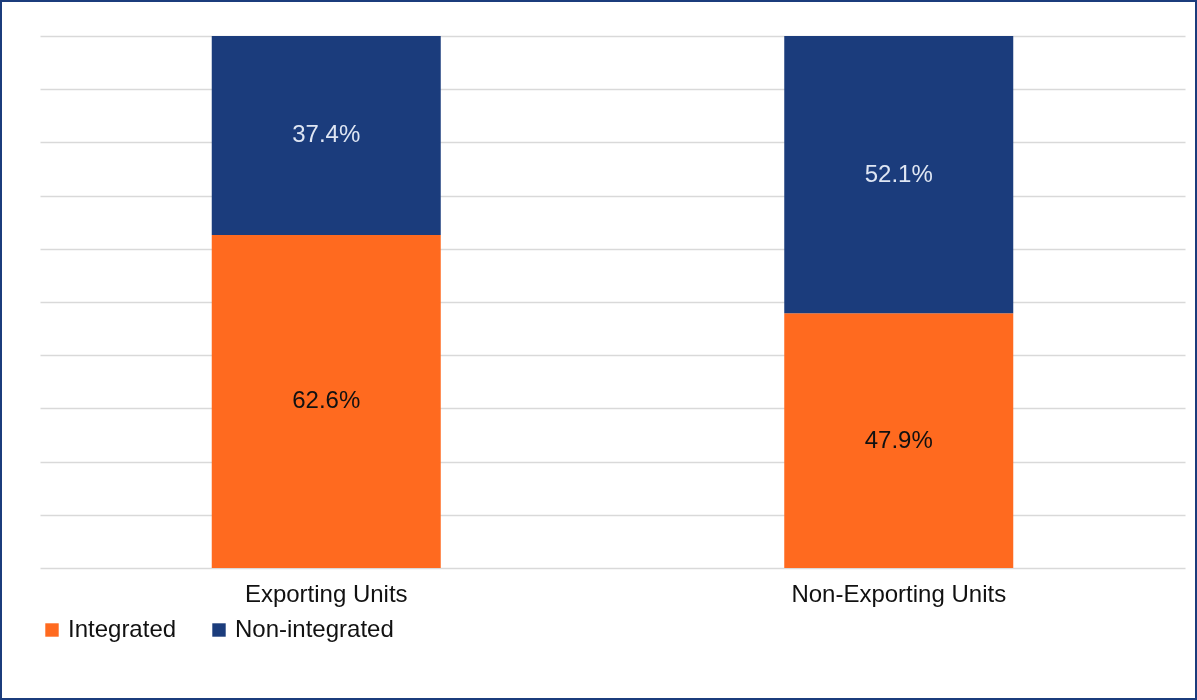 This screenshot has width=1197, height=700. What do you see at coordinates (314, 628) in the screenshot?
I see `legend-label: Non-integrated` at bounding box center [314, 628].